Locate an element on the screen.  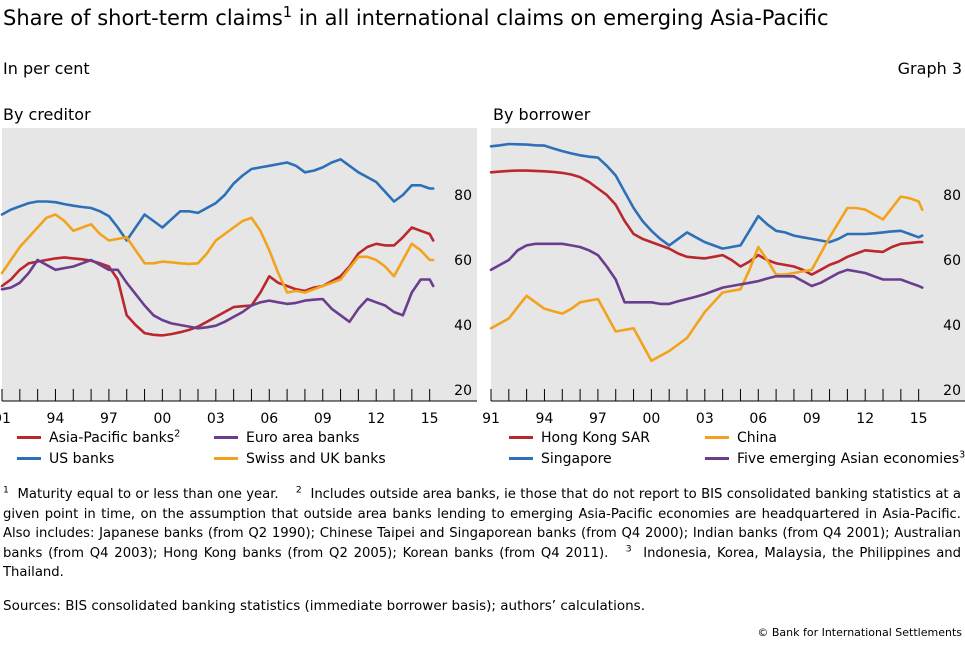
legend-item-swiss-uk-banks: Swiss and UK banks is located at coordinates (300, 459).